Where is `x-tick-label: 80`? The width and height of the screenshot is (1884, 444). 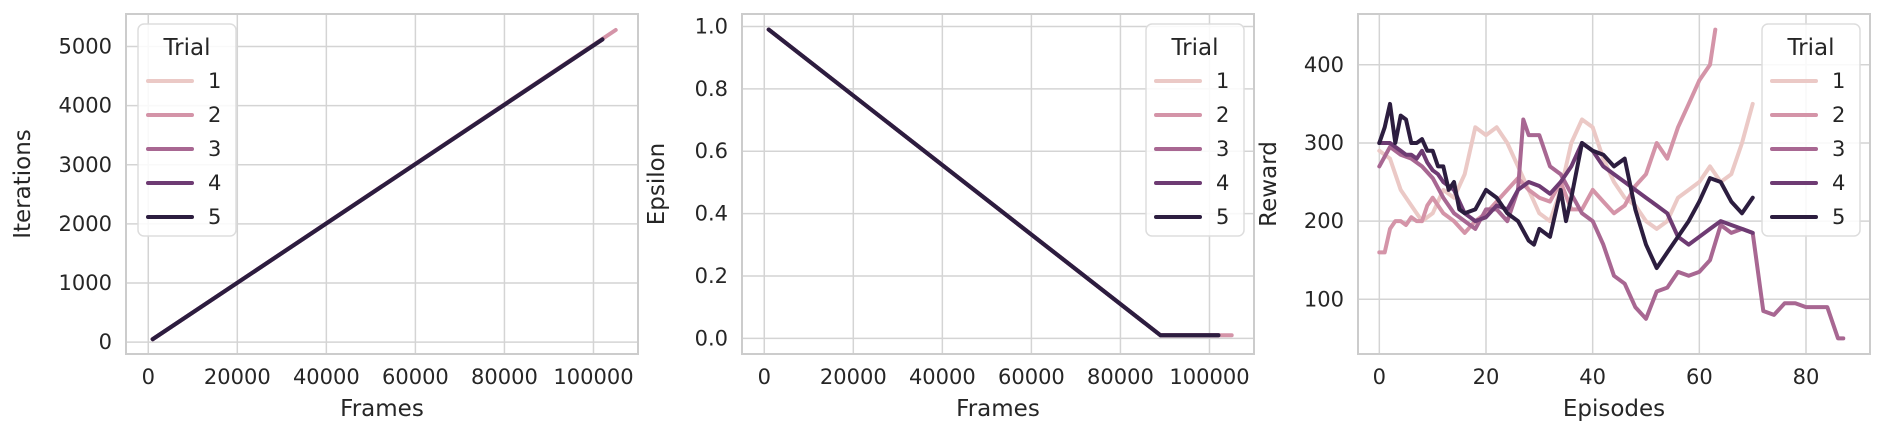
x-tick-label: 80 is located at coordinates (1806, 377).